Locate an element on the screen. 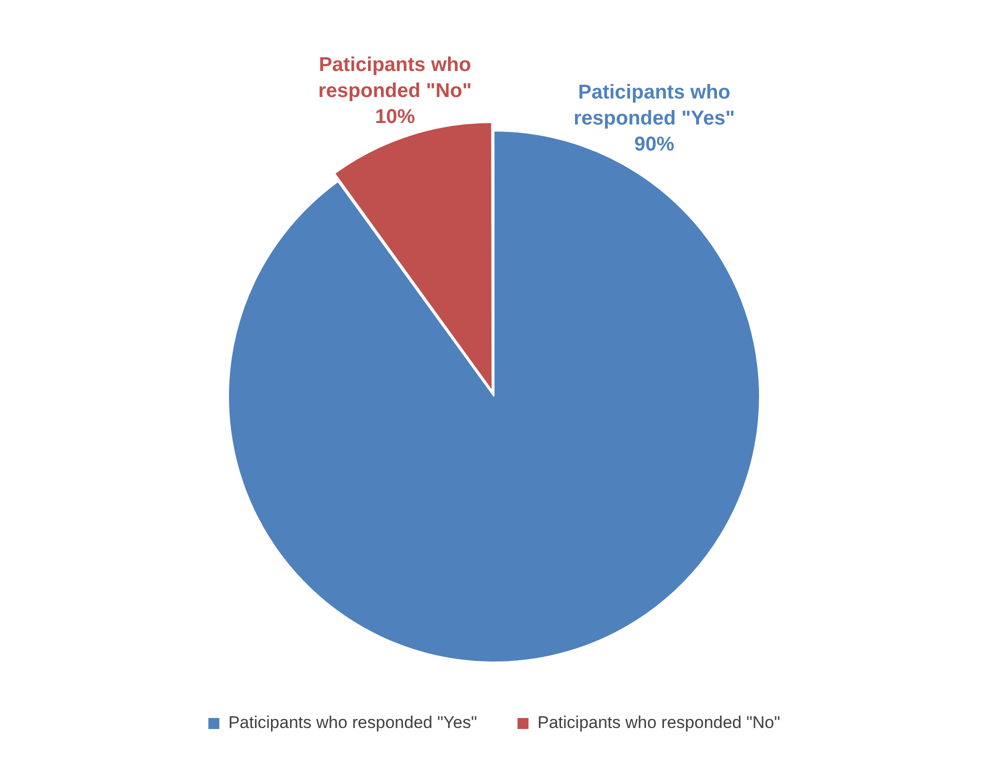 This screenshot has height=762, width=988. data-label: 90% is located at coordinates (654, 144).